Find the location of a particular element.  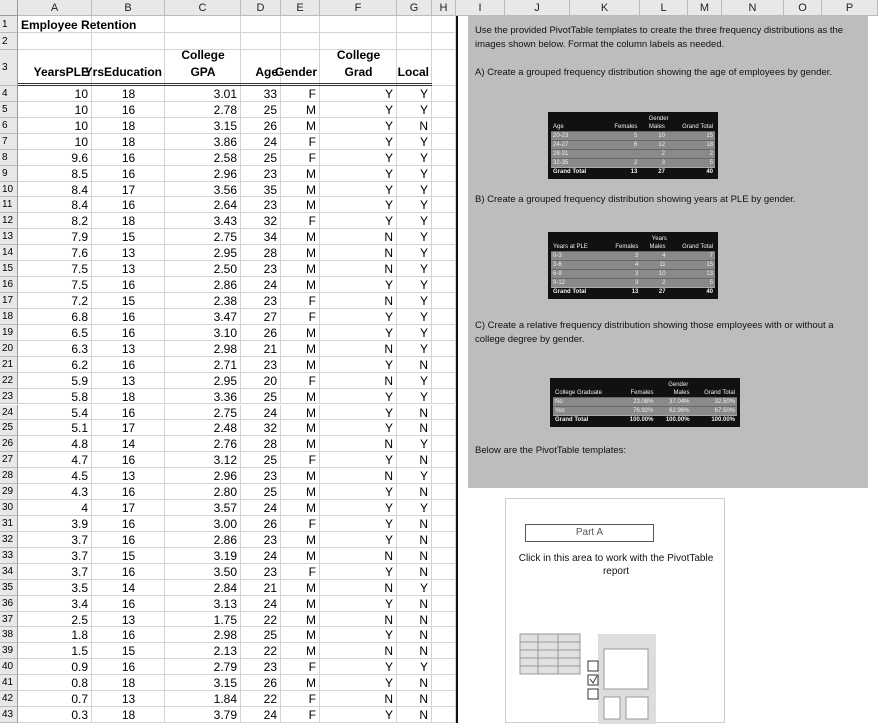

pivot-column: Grand Total is located at coordinates (697, 127).